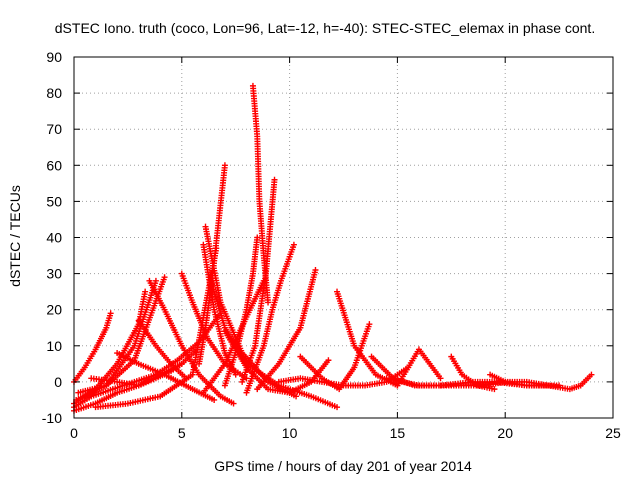 The width and height of the screenshot is (640, 480). Describe the element at coordinates (54, 201) in the screenshot. I see `y-tick-label: 50` at that location.